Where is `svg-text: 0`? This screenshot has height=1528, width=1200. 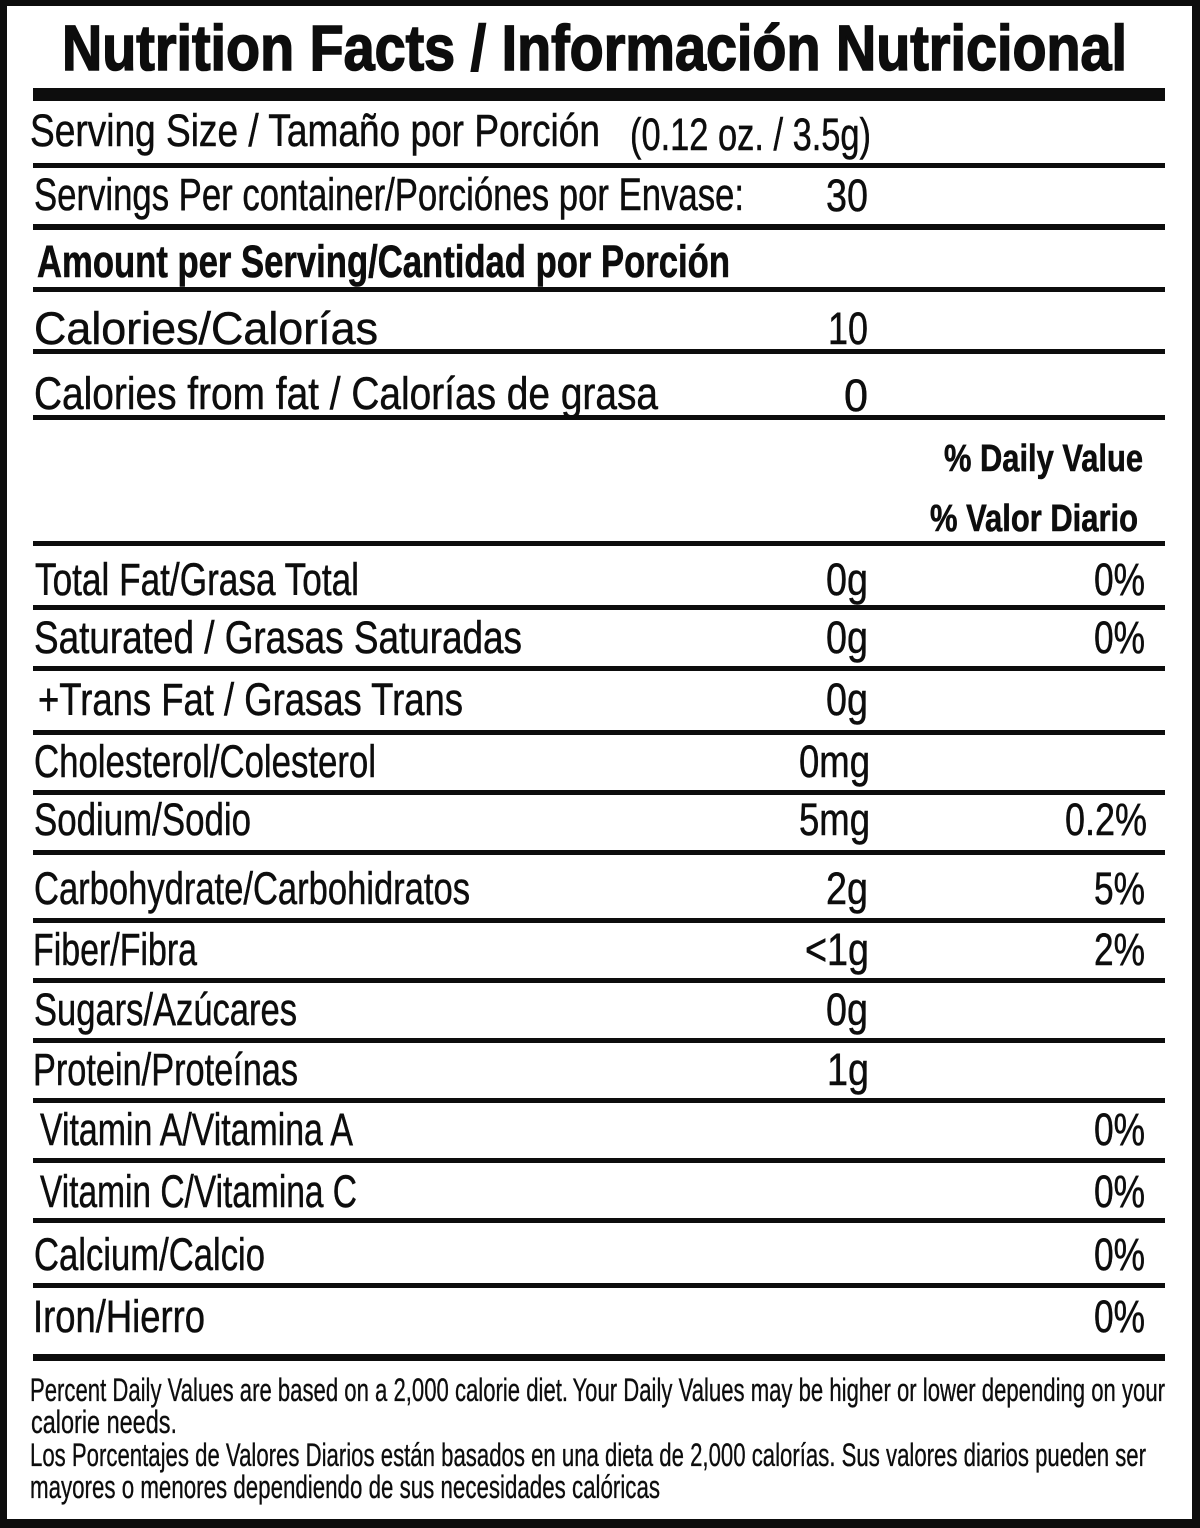 svg-text: 0 is located at coordinates (856, 395).